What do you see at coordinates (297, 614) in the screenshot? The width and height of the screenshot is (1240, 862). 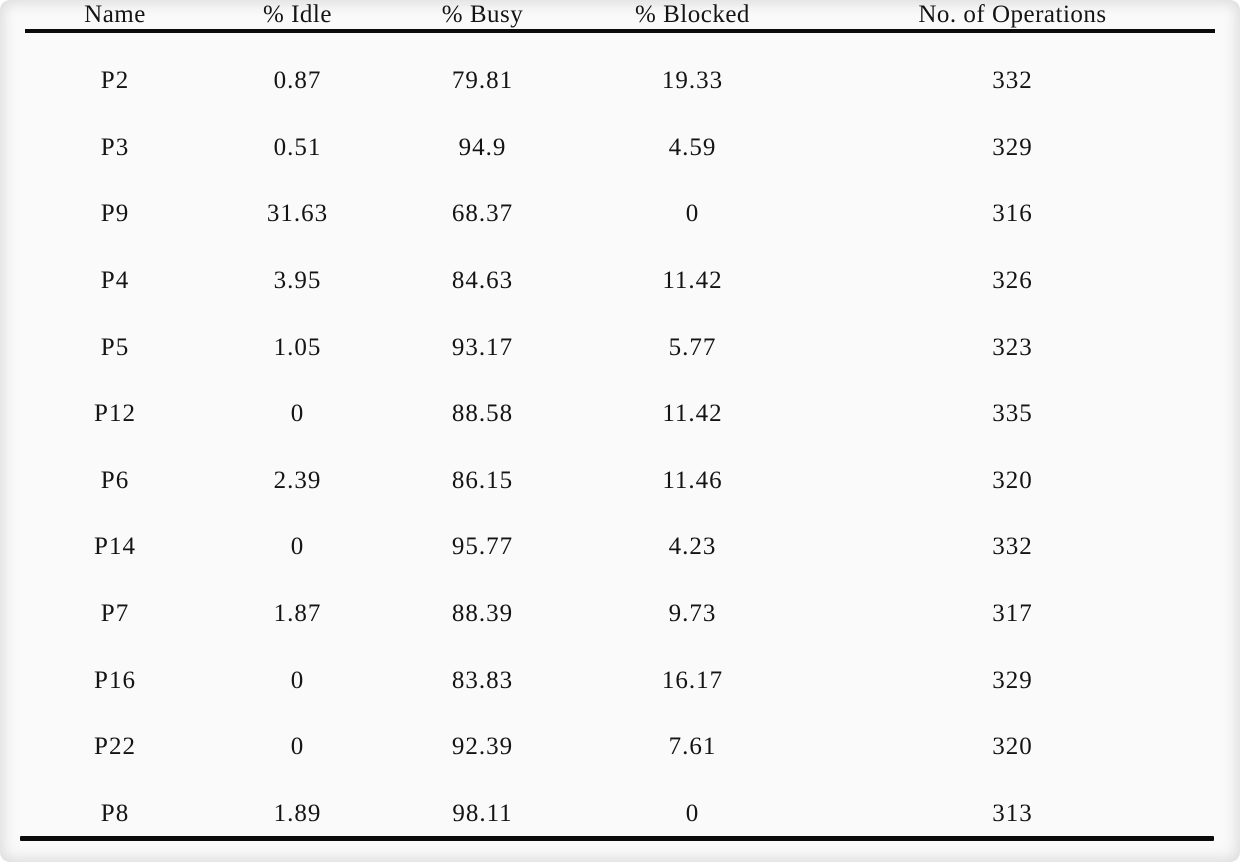 I see `cell-idle: 1.87` at bounding box center [297, 614].